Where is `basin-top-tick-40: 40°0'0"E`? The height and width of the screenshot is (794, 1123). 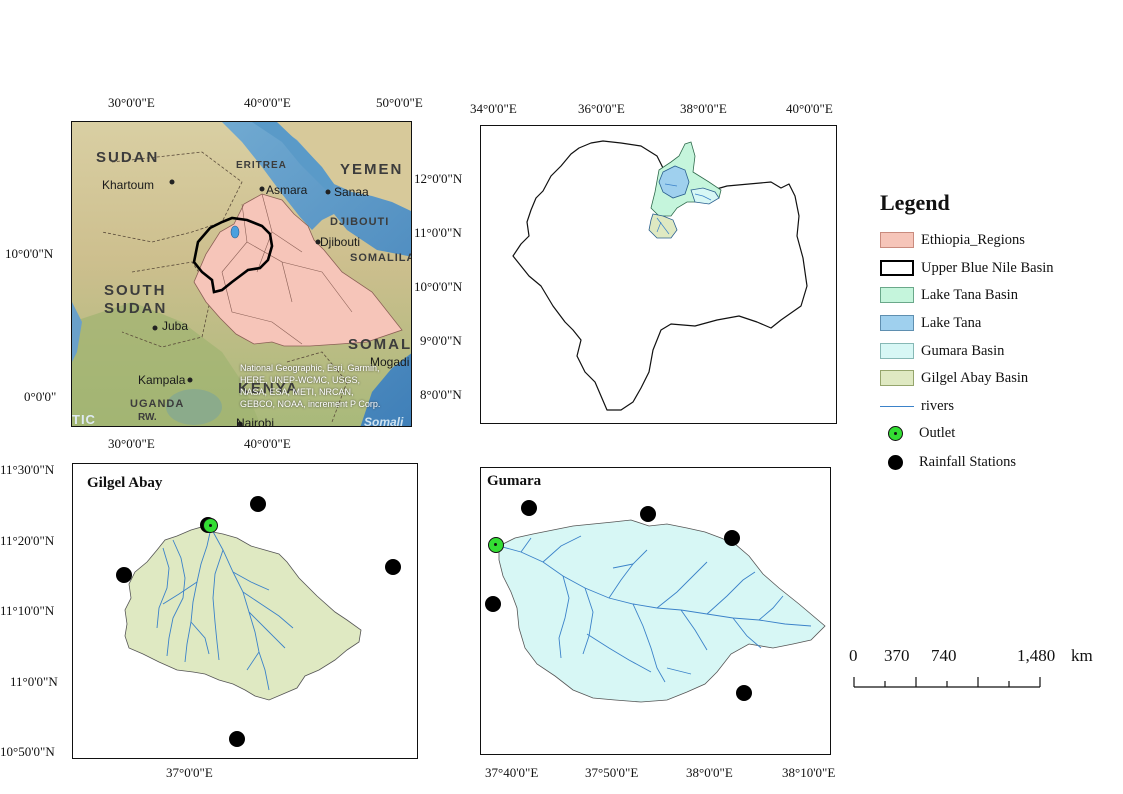
basin-top-tick-40: 40°0'0"E is located at coordinates (809, 108).